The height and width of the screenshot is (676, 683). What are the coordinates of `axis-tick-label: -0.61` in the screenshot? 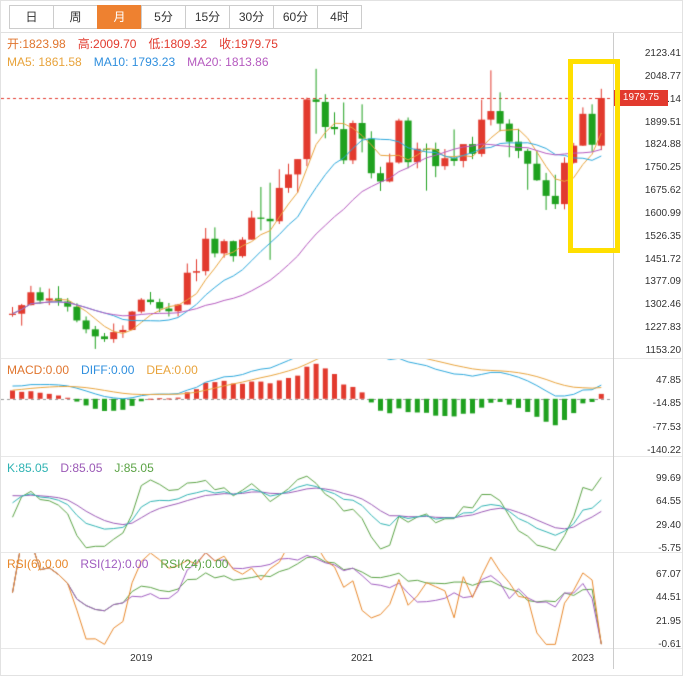 It's located at (669, 644).